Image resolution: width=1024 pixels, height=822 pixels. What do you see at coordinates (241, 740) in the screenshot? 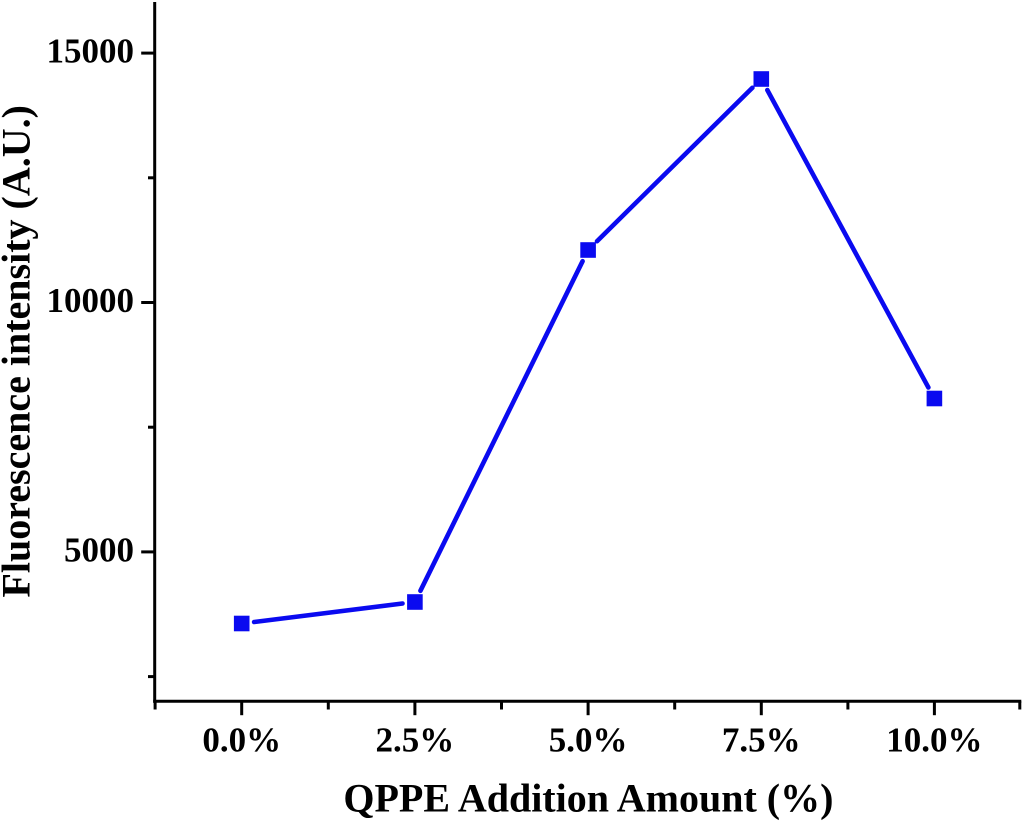
I see `svg-text: 0.0%` at bounding box center [241, 740].